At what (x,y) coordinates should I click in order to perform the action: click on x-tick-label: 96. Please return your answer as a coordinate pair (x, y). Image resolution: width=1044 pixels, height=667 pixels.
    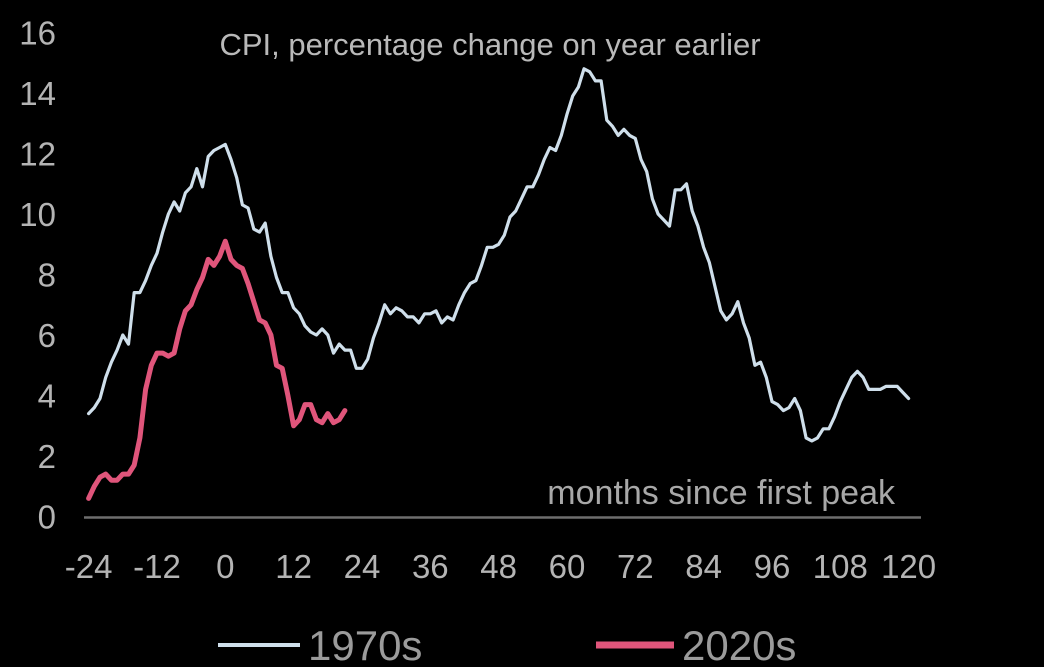
    Looking at the image, I should click on (772, 566).